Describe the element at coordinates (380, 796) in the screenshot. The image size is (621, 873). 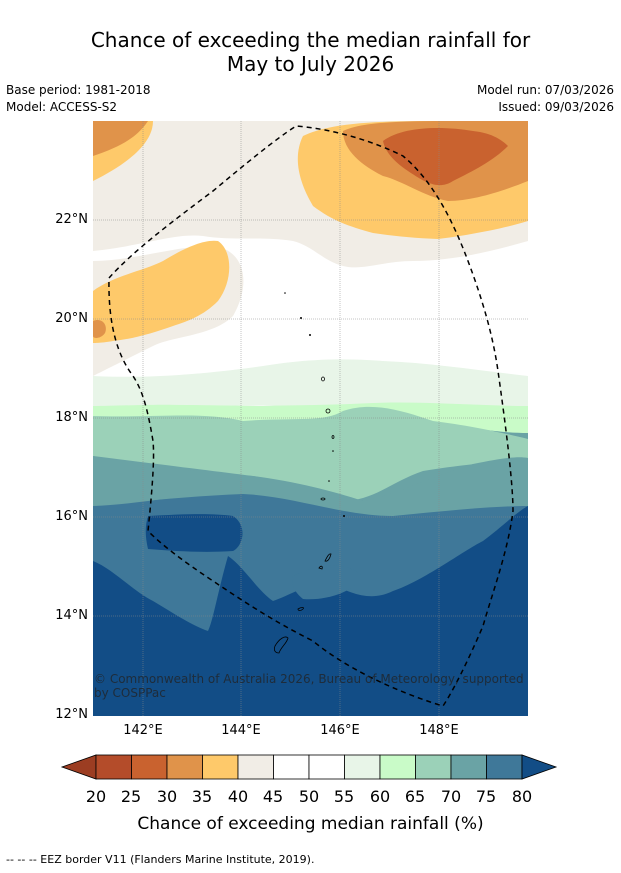
I see `colorbar-tick-60: 60` at that location.